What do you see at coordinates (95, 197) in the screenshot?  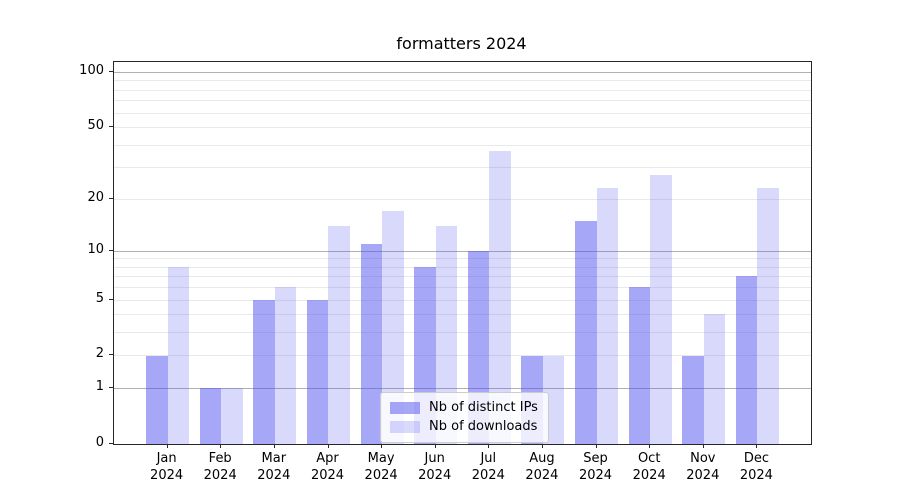 I see `y-tick-label-20: 20` at bounding box center [95, 197].